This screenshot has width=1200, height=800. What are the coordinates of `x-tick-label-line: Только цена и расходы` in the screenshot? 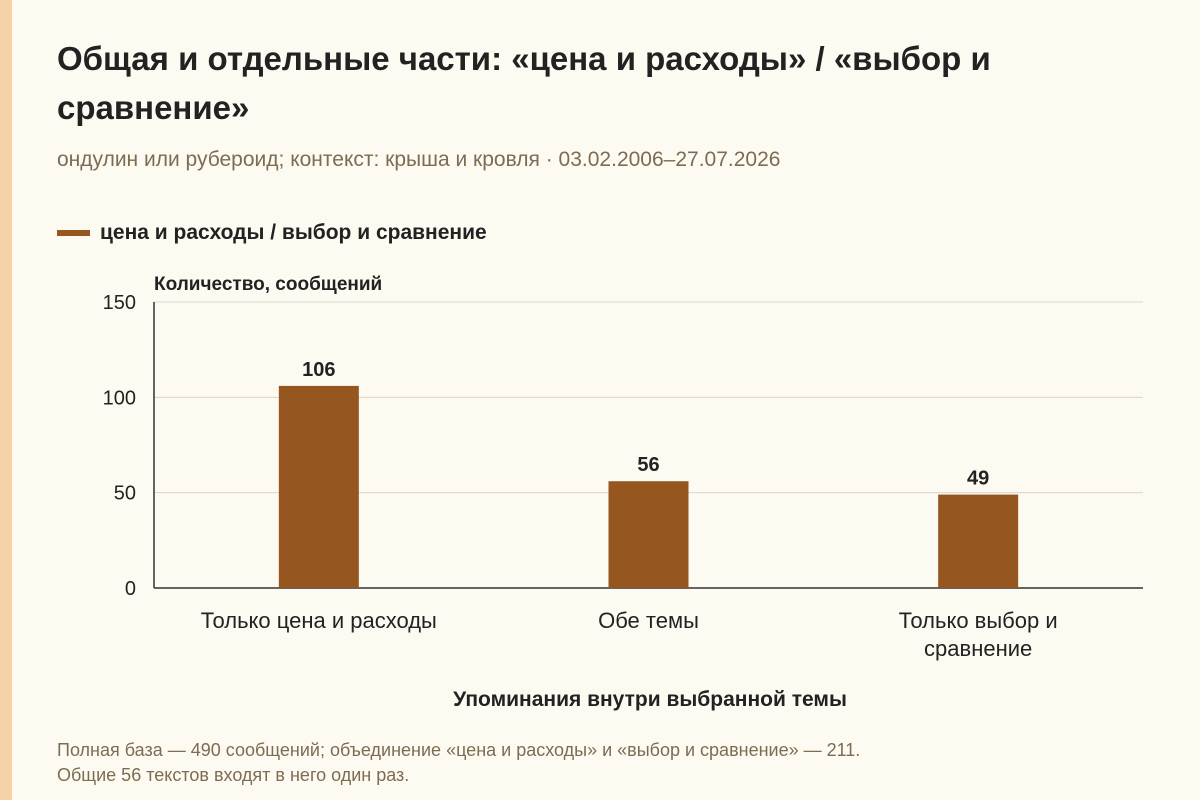 It's located at (319, 620).